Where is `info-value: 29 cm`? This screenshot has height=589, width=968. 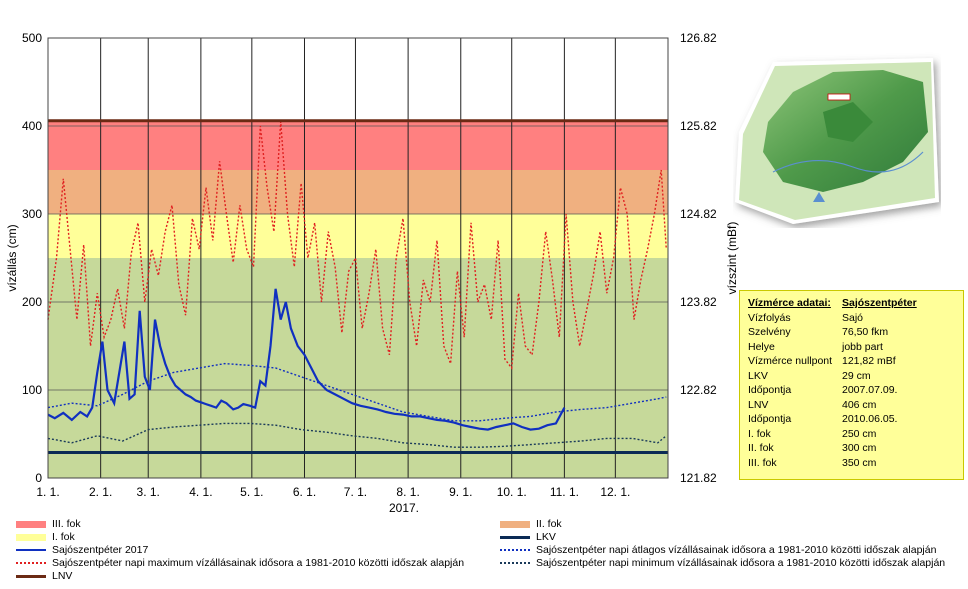
info-value: 29 cm is located at coordinates (856, 375).